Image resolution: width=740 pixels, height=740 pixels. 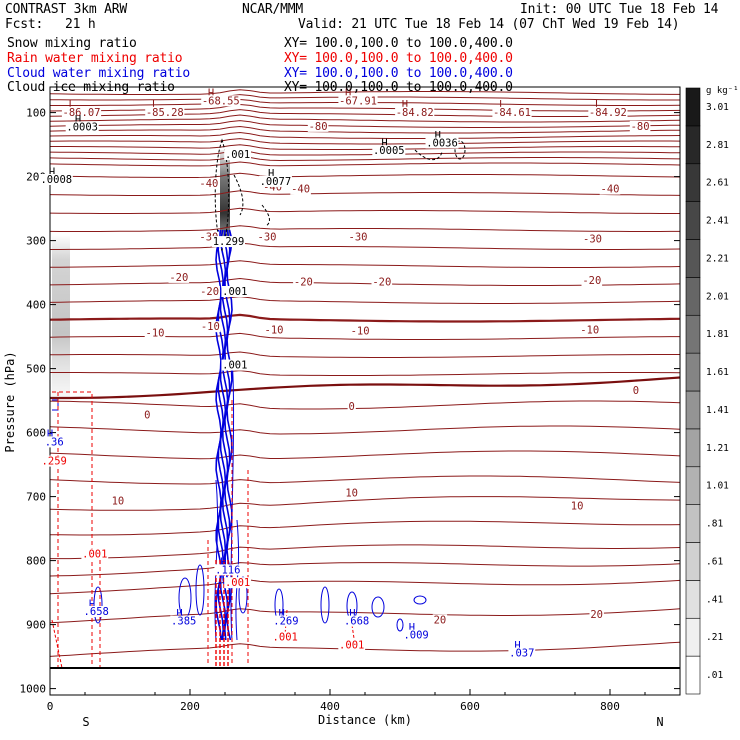 I want to click on colorbar-tick-label: 2.61, so click(x=717, y=183).